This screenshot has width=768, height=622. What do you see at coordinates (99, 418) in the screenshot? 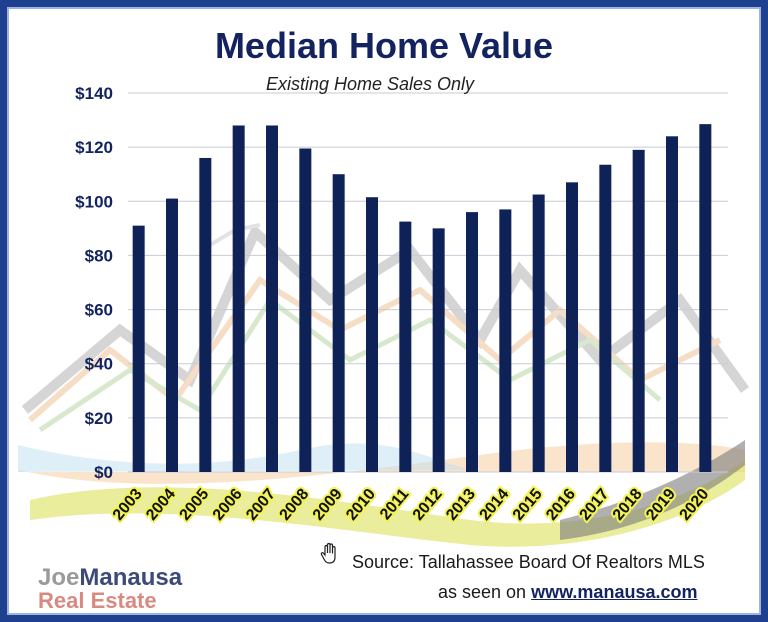
I see `y-tick-label: $20` at bounding box center [99, 418].